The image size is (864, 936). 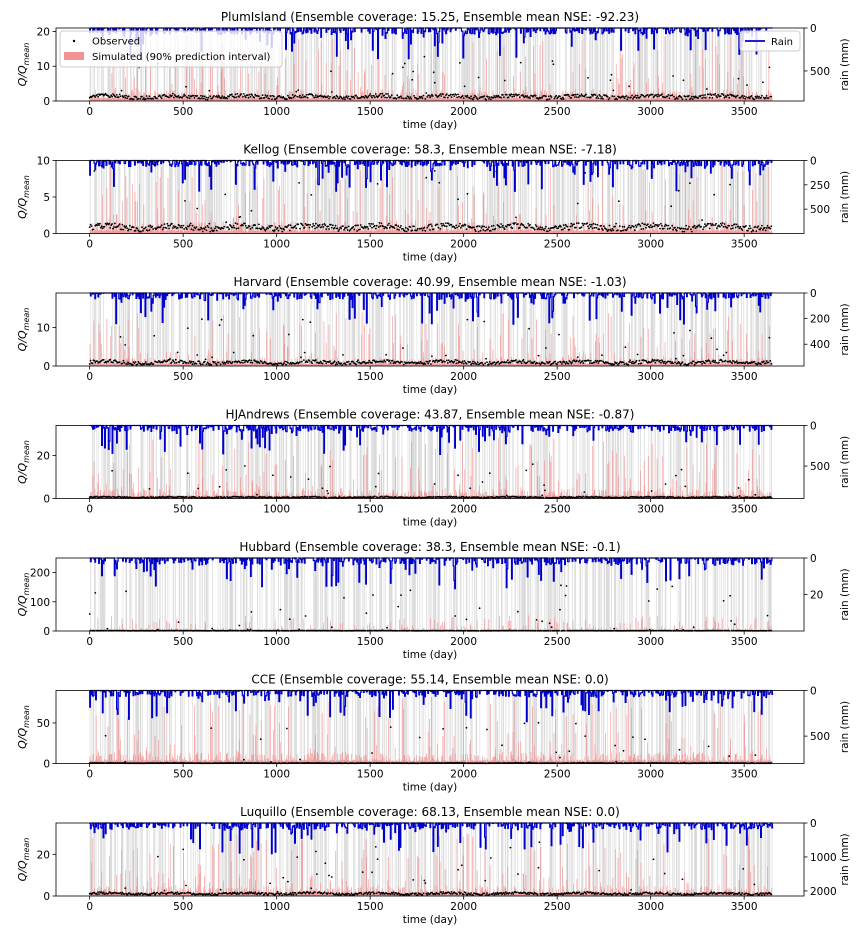 What do you see at coordinates (43, 162) in the screenshot?
I see `y-tick-label: 10` at bounding box center [43, 162].